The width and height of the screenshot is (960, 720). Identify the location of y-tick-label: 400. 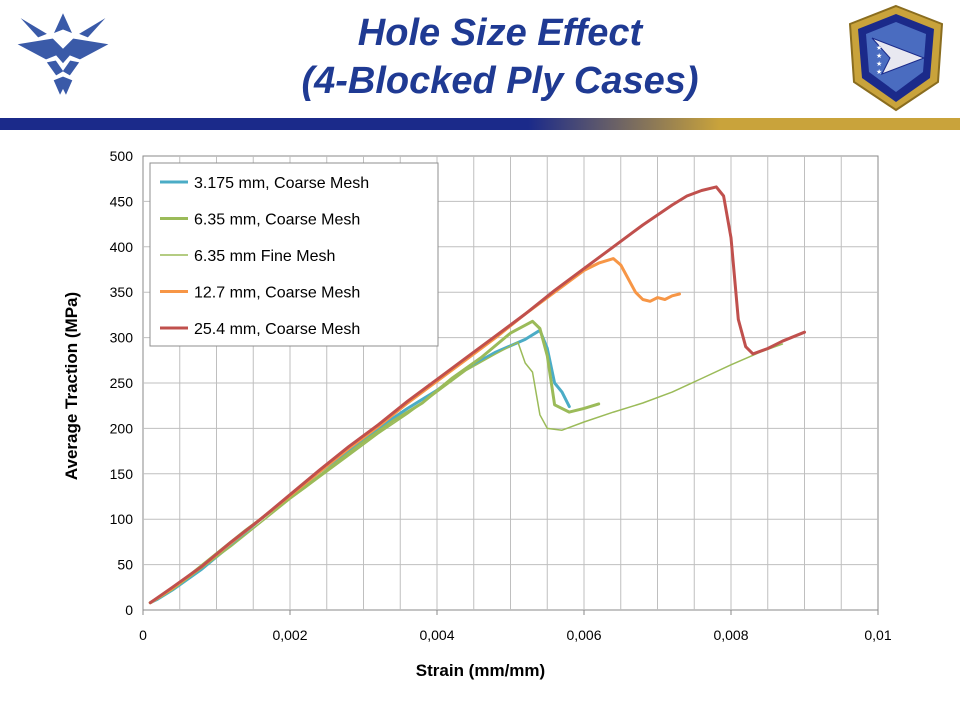
(122, 247).